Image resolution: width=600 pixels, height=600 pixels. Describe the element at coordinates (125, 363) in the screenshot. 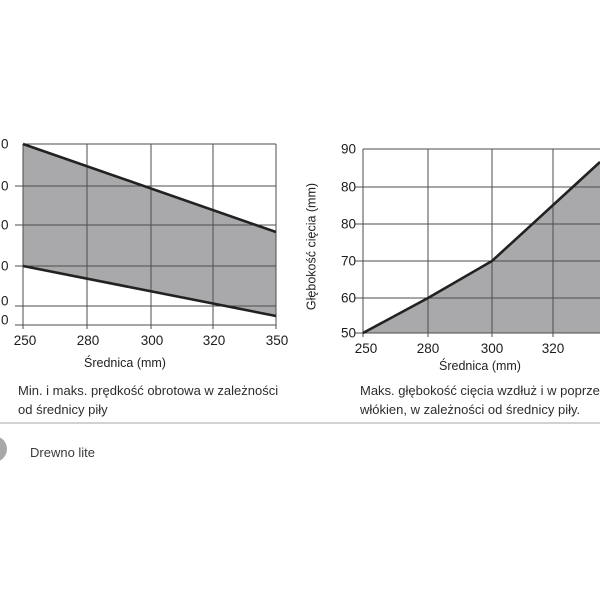

I see `left-x-axis-title: Średnica (mm)` at that location.